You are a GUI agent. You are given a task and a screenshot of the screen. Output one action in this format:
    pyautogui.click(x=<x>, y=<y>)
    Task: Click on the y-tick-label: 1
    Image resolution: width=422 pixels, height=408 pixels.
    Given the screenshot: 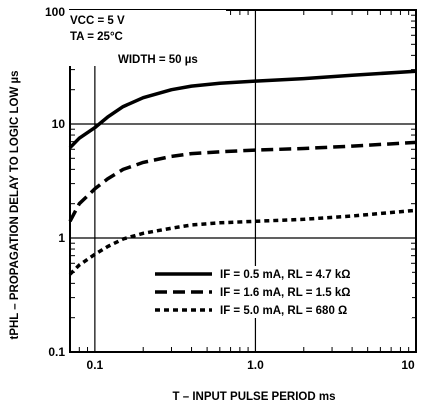 What is the action you would take?
    pyautogui.click(x=61, y=238)
    